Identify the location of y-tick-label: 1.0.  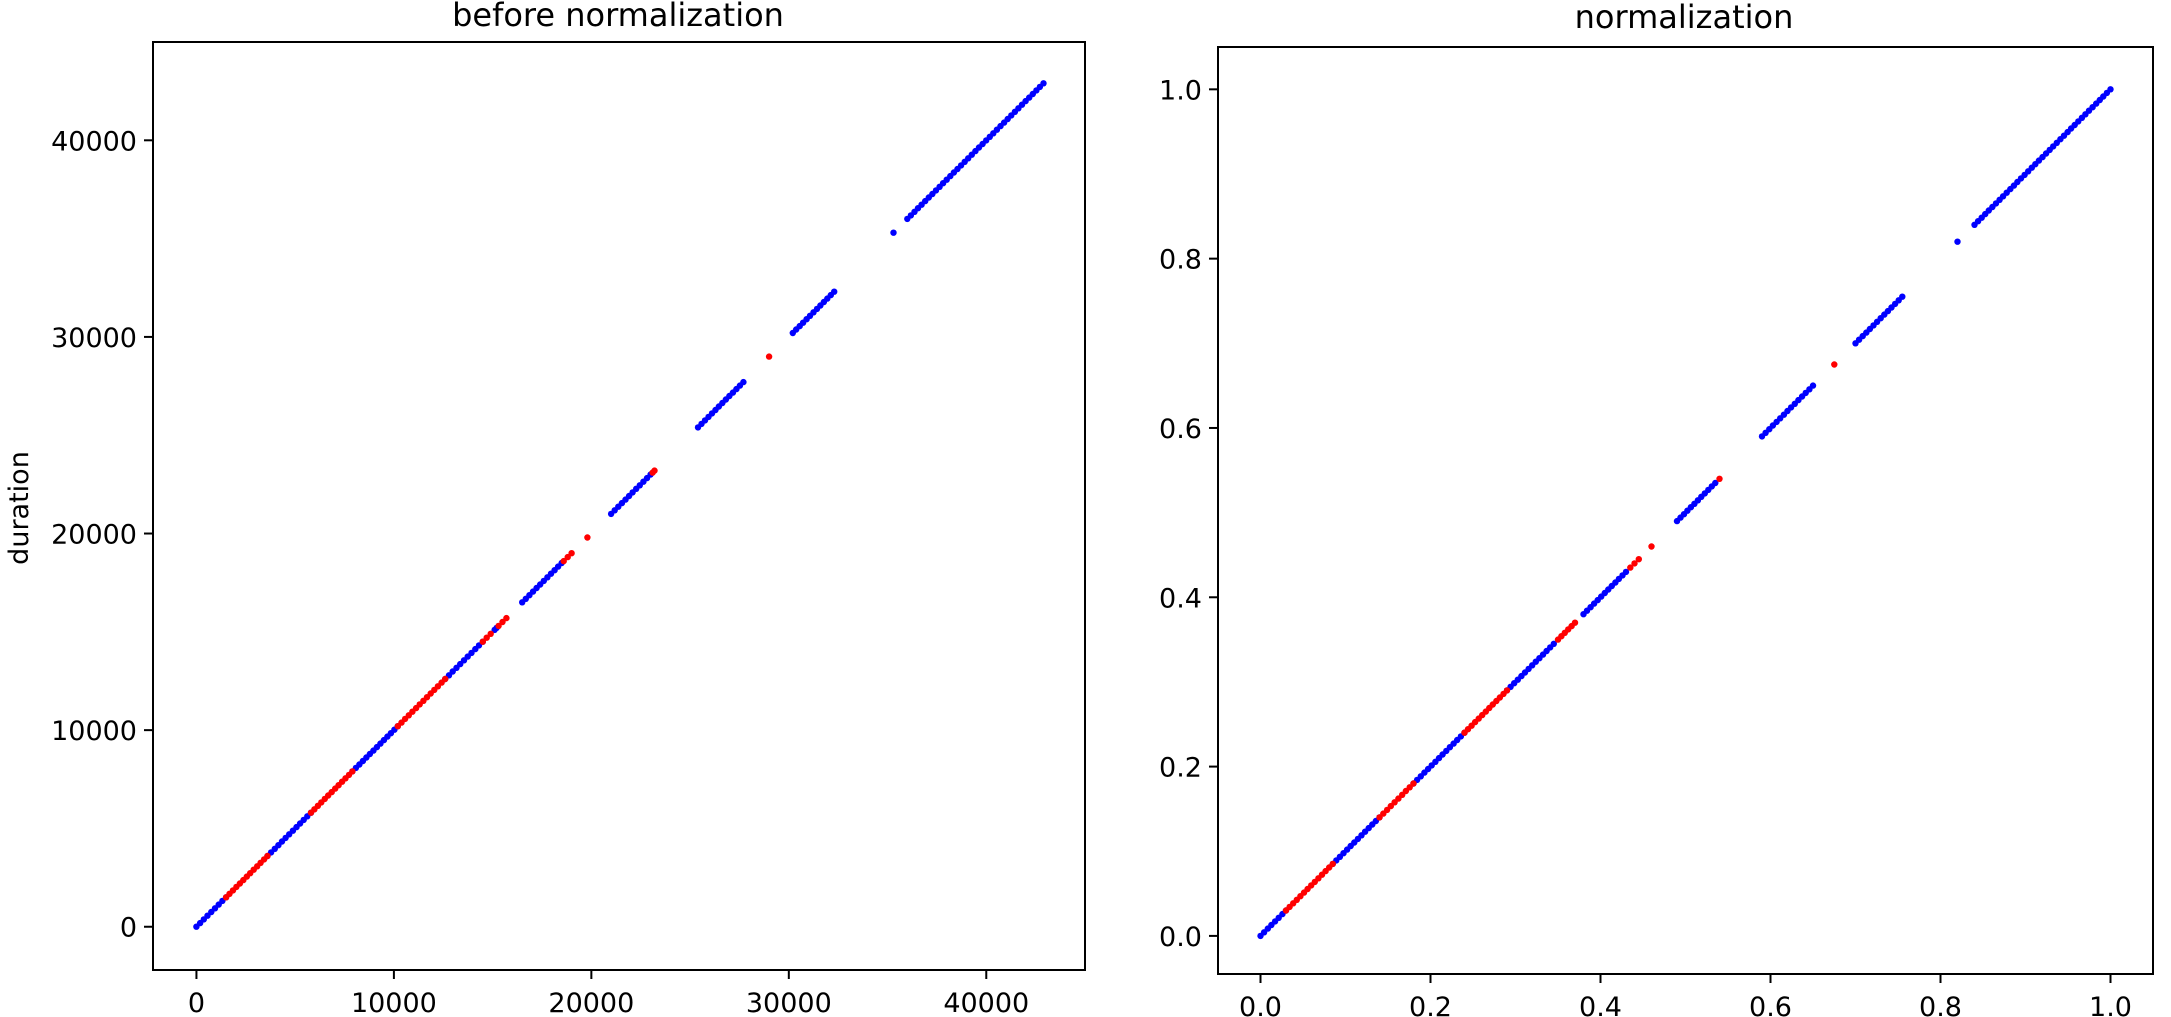
(1180, 90).